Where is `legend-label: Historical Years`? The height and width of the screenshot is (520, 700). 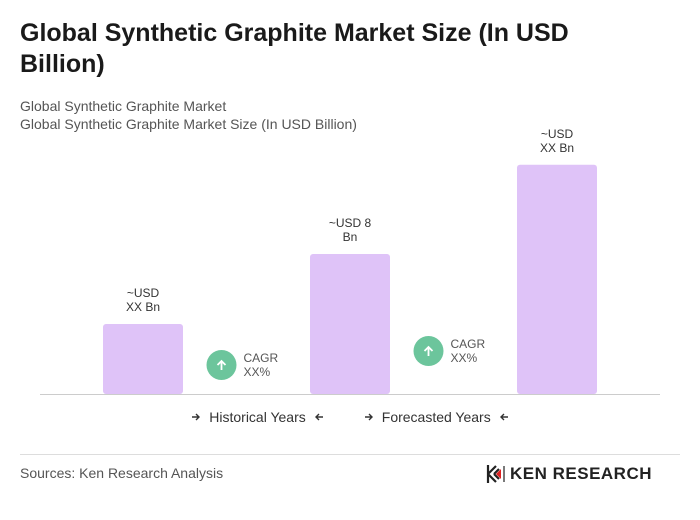
legend-label: Historical Years is located at coordinates (257, 417).